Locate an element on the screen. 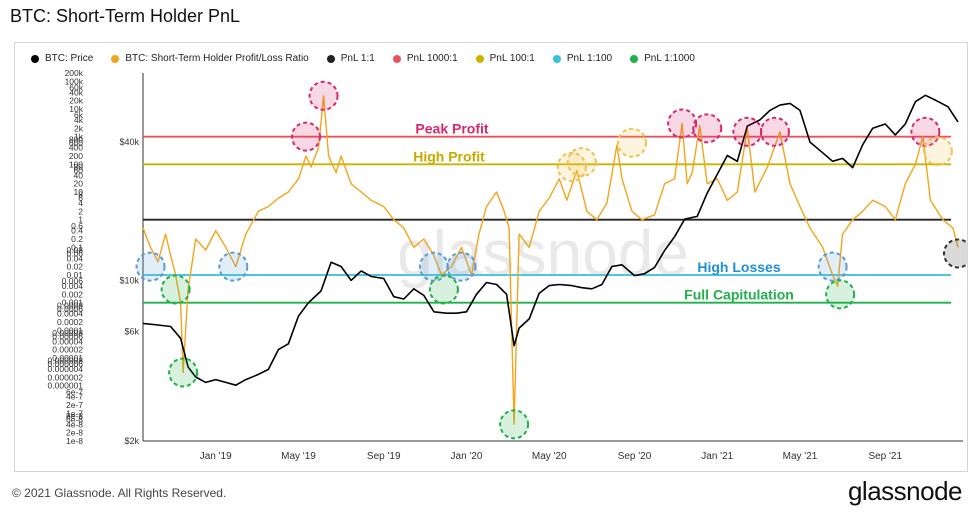  y-tick-label: 1e-8 is located at coordinates (74, 441).